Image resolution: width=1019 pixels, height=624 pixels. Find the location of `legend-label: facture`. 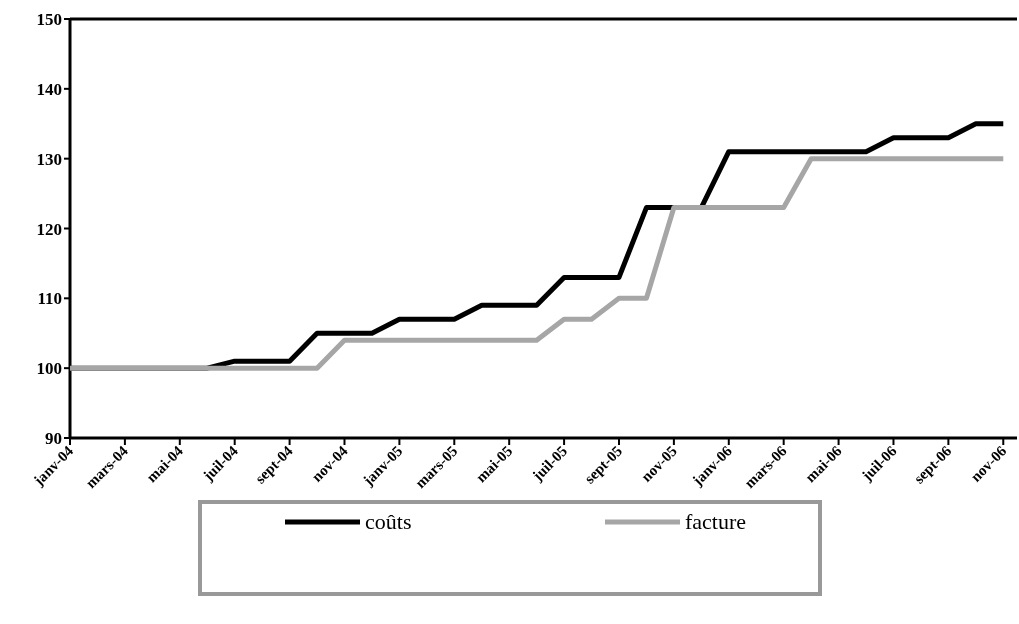

legend-label: facture is located at coordinates (716, 521).